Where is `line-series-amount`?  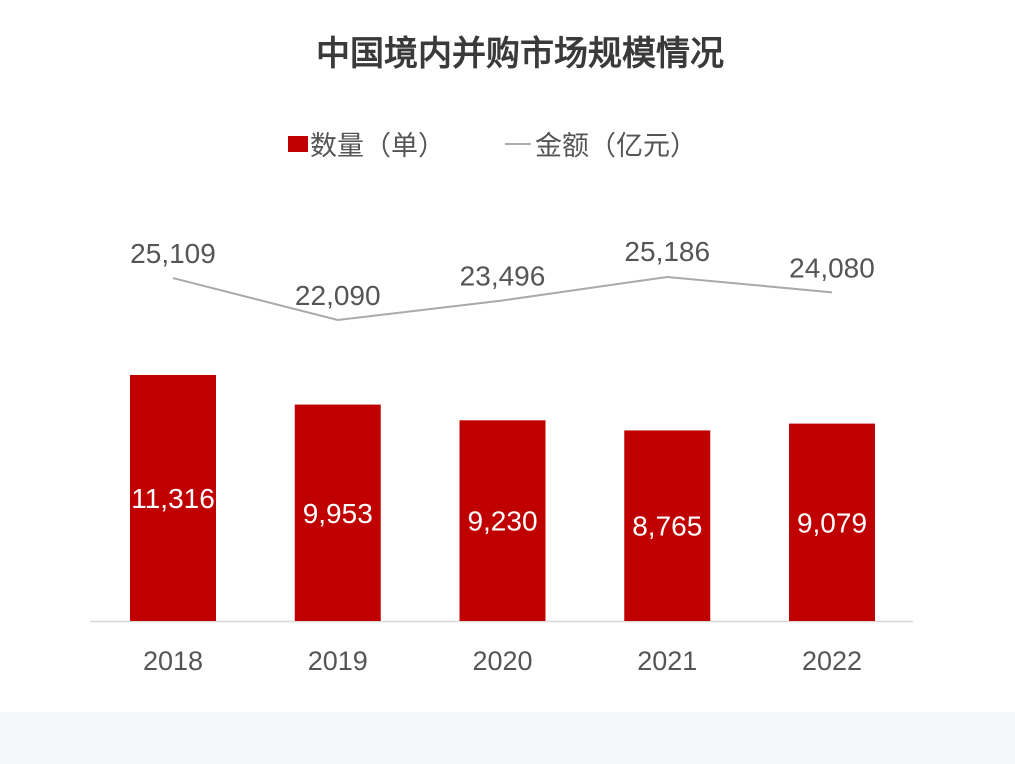
line-series-amount is located at coordinates (502, 298).